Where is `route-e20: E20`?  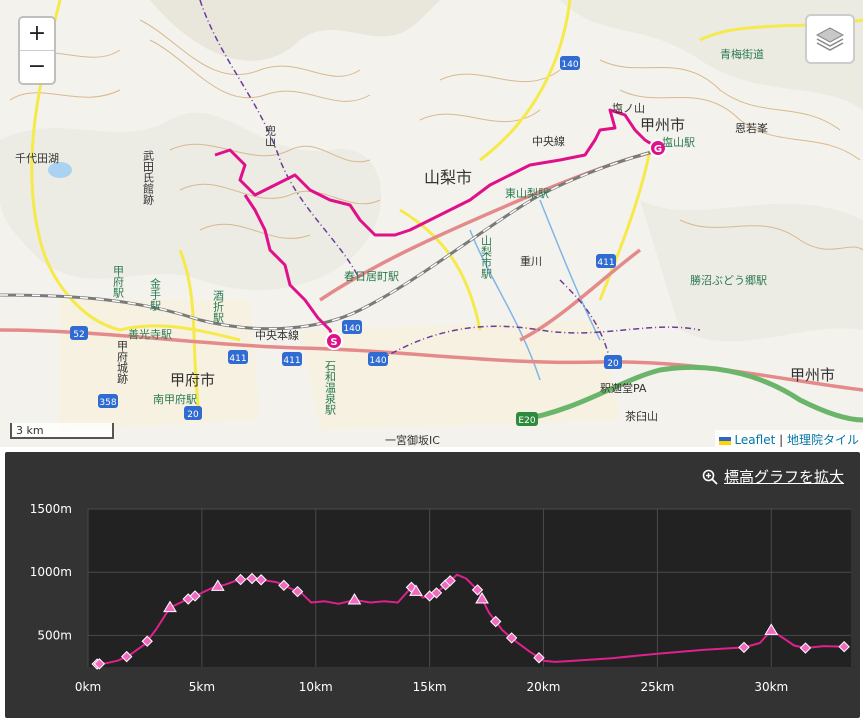
route-e20: E20 is located at coordinates (526, 421).